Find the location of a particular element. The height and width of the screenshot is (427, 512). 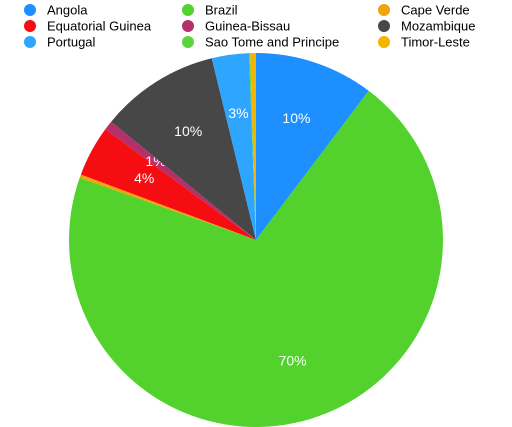

slice-label: 70% is located at coordinates (293, 360).